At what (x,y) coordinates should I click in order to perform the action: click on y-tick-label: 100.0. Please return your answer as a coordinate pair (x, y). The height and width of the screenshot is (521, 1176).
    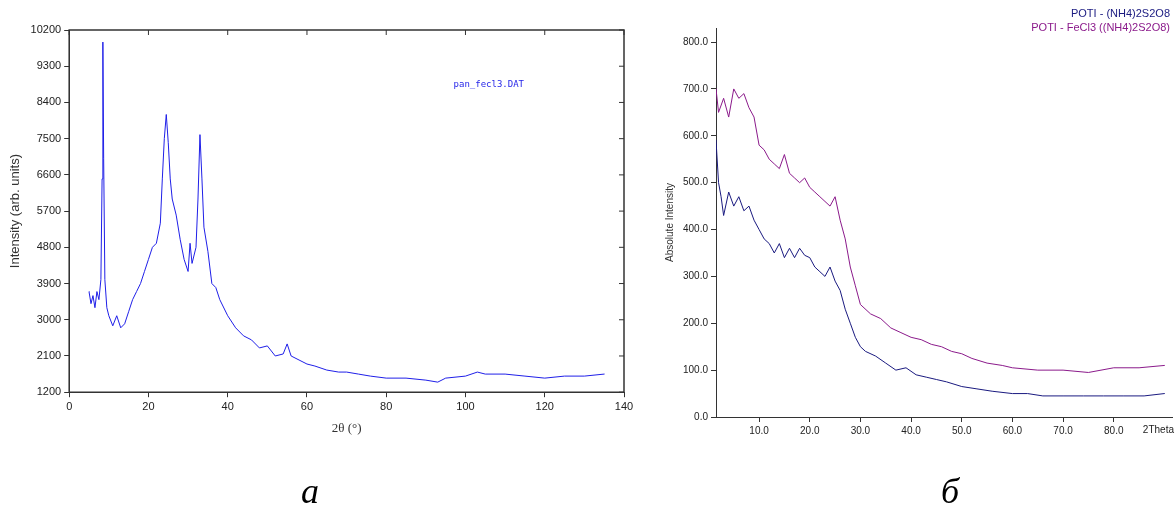
    Looking at the image, I should click on (695, 369).